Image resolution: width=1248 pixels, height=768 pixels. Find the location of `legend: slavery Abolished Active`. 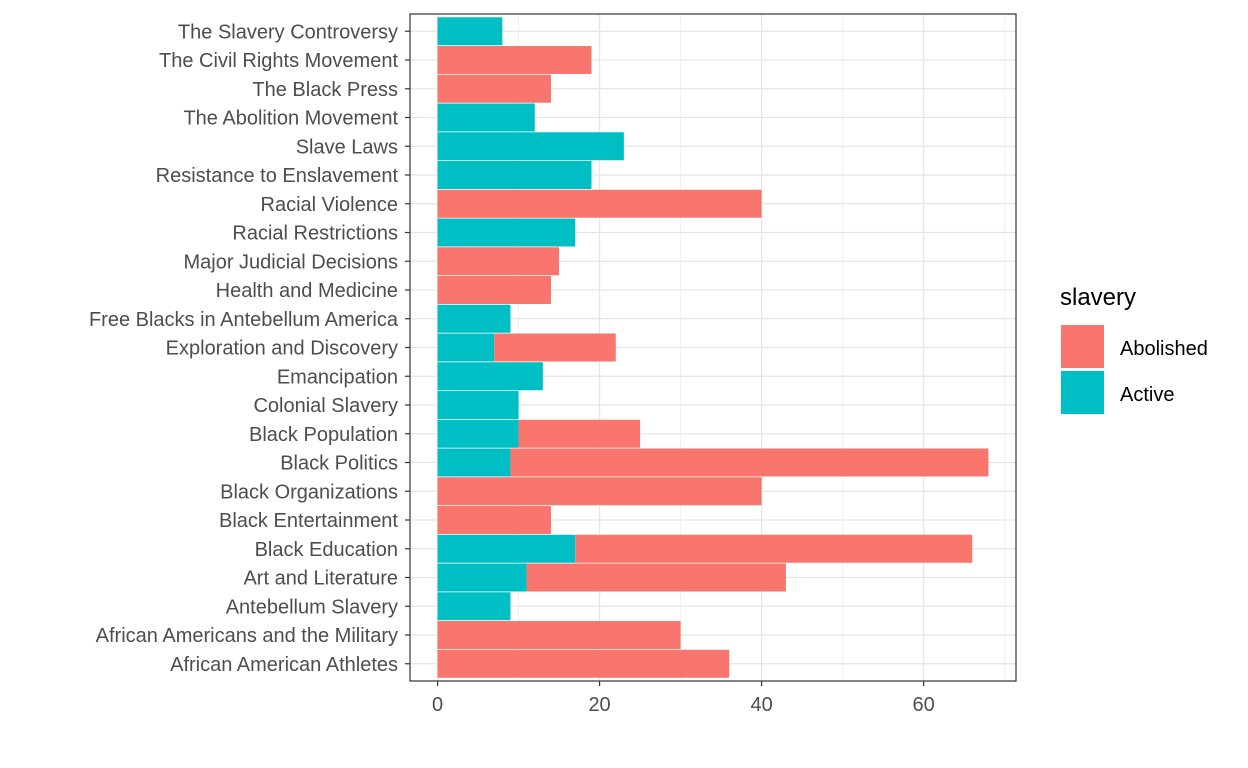

legend: slavery Abolished Active is located at coordinates (1134, 349).